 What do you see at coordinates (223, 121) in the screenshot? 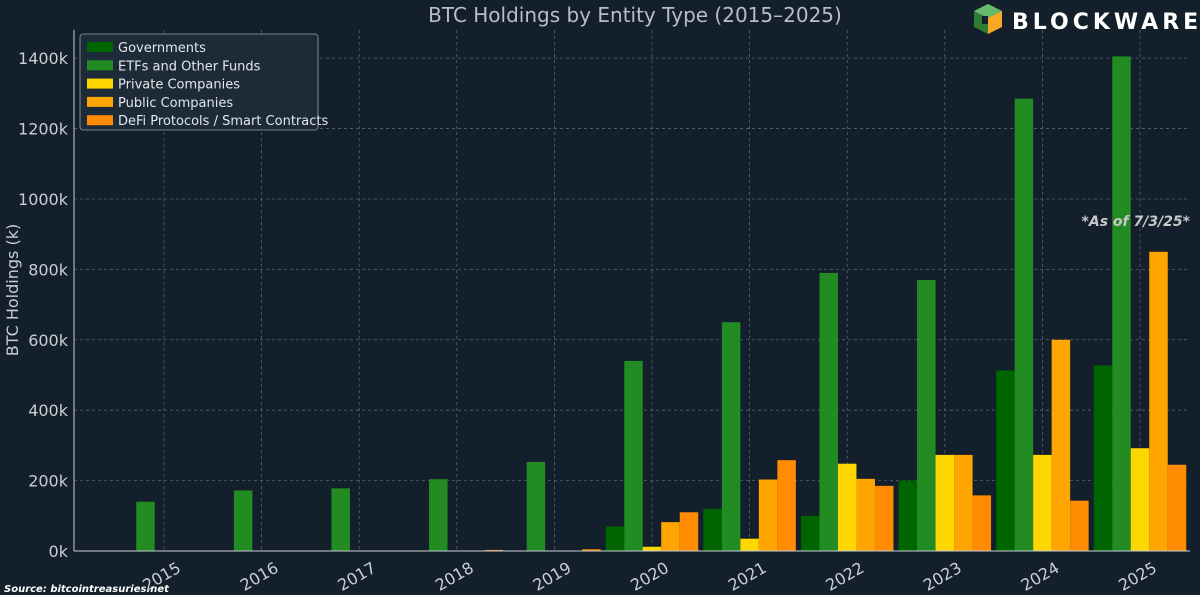
I see `legend-entry: DeFi Protocols / Smart Contracts` at bounding box center [223, 121].